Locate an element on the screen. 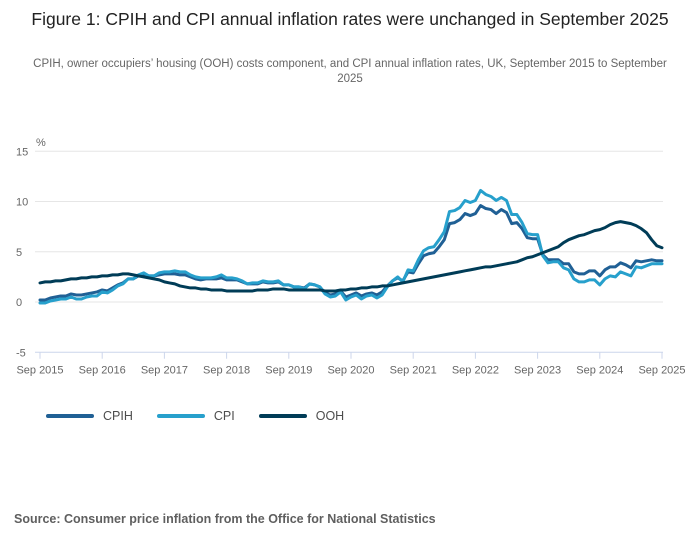  y-tick-label: 0 is located at coordinates (19, 303).